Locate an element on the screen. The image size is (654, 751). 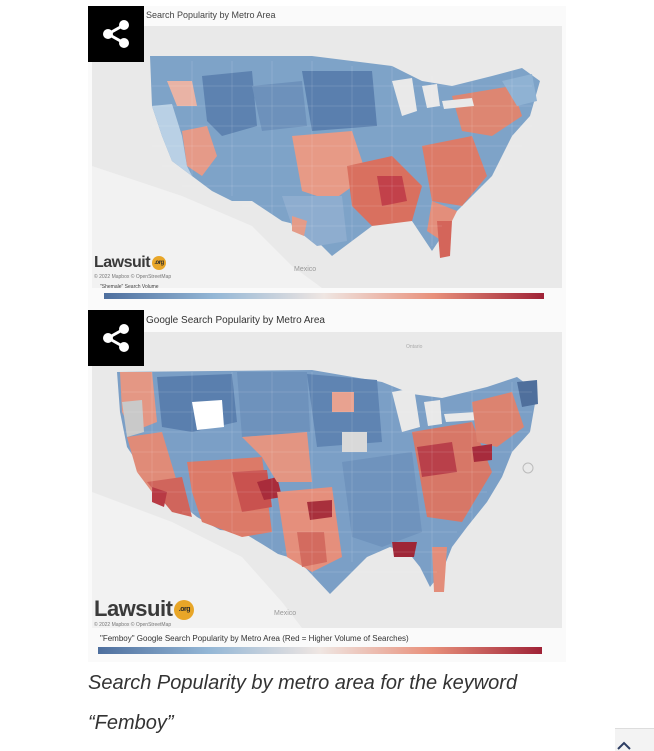
ontario-label: Ontario is located at coordinates (414, 347).